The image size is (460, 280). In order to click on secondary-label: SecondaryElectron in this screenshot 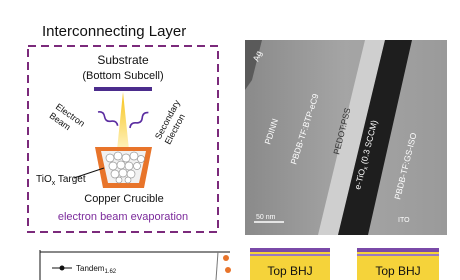, I will do `click(172, 122)`.